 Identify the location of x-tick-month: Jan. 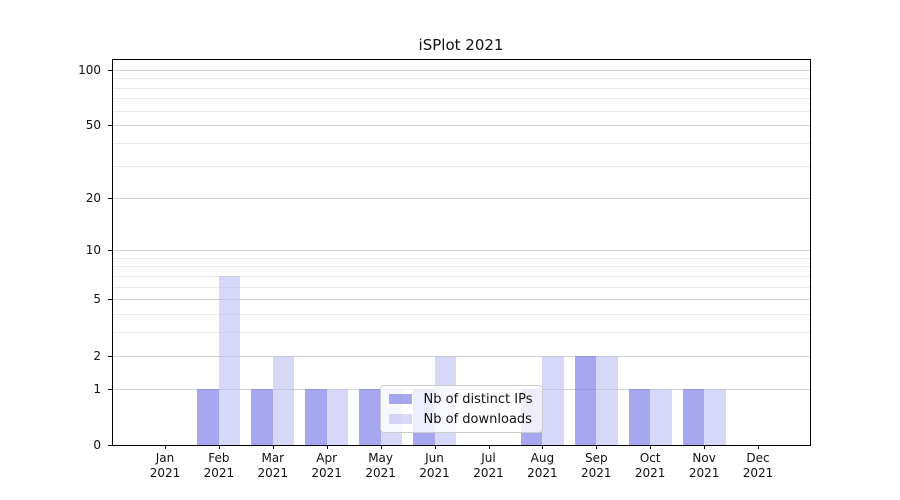
(165, 458).